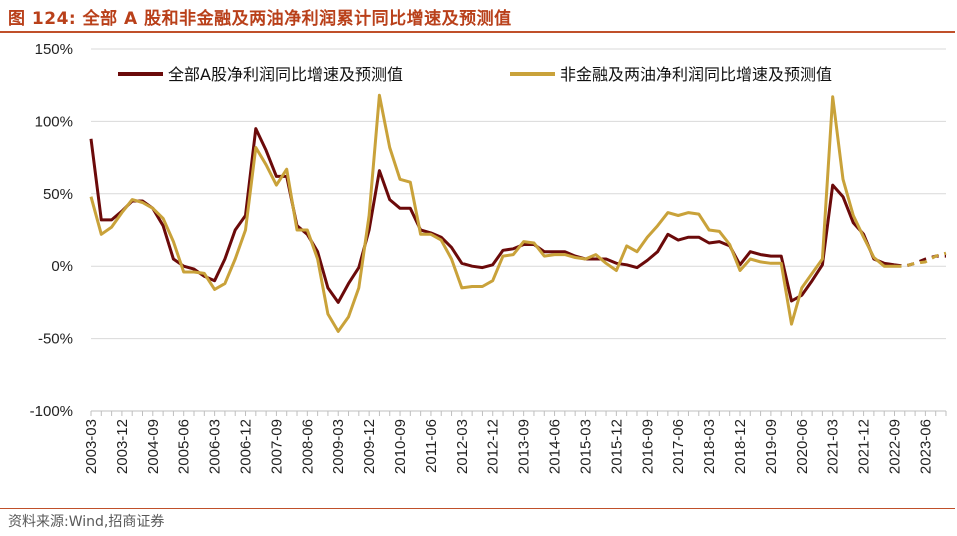 Image resolution: width=957 pixels, height=536 pixels. I want to click on x-tick-label: 2015-12, so click(616, 446).